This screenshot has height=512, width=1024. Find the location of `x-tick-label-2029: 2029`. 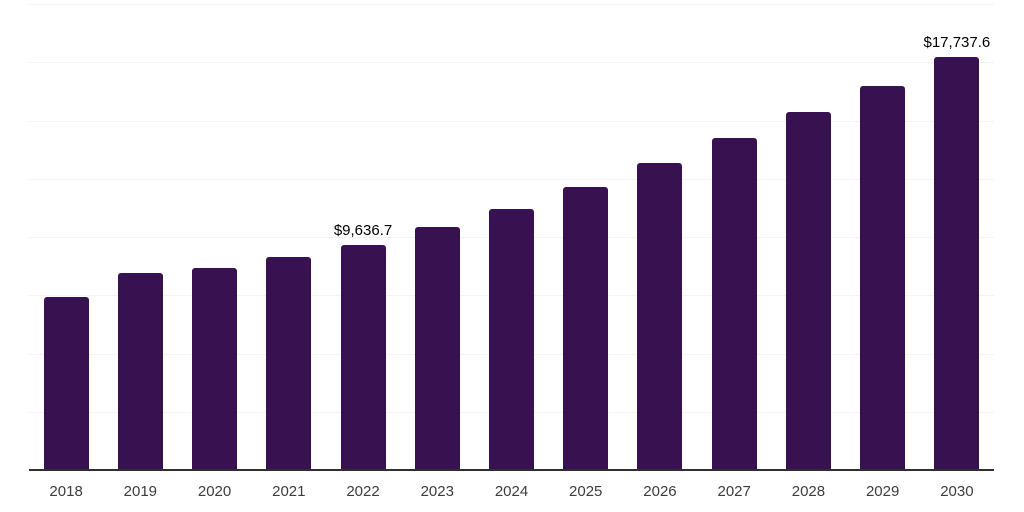

x-tick-label-2029: 2029 is located at coordinates (882, 491).